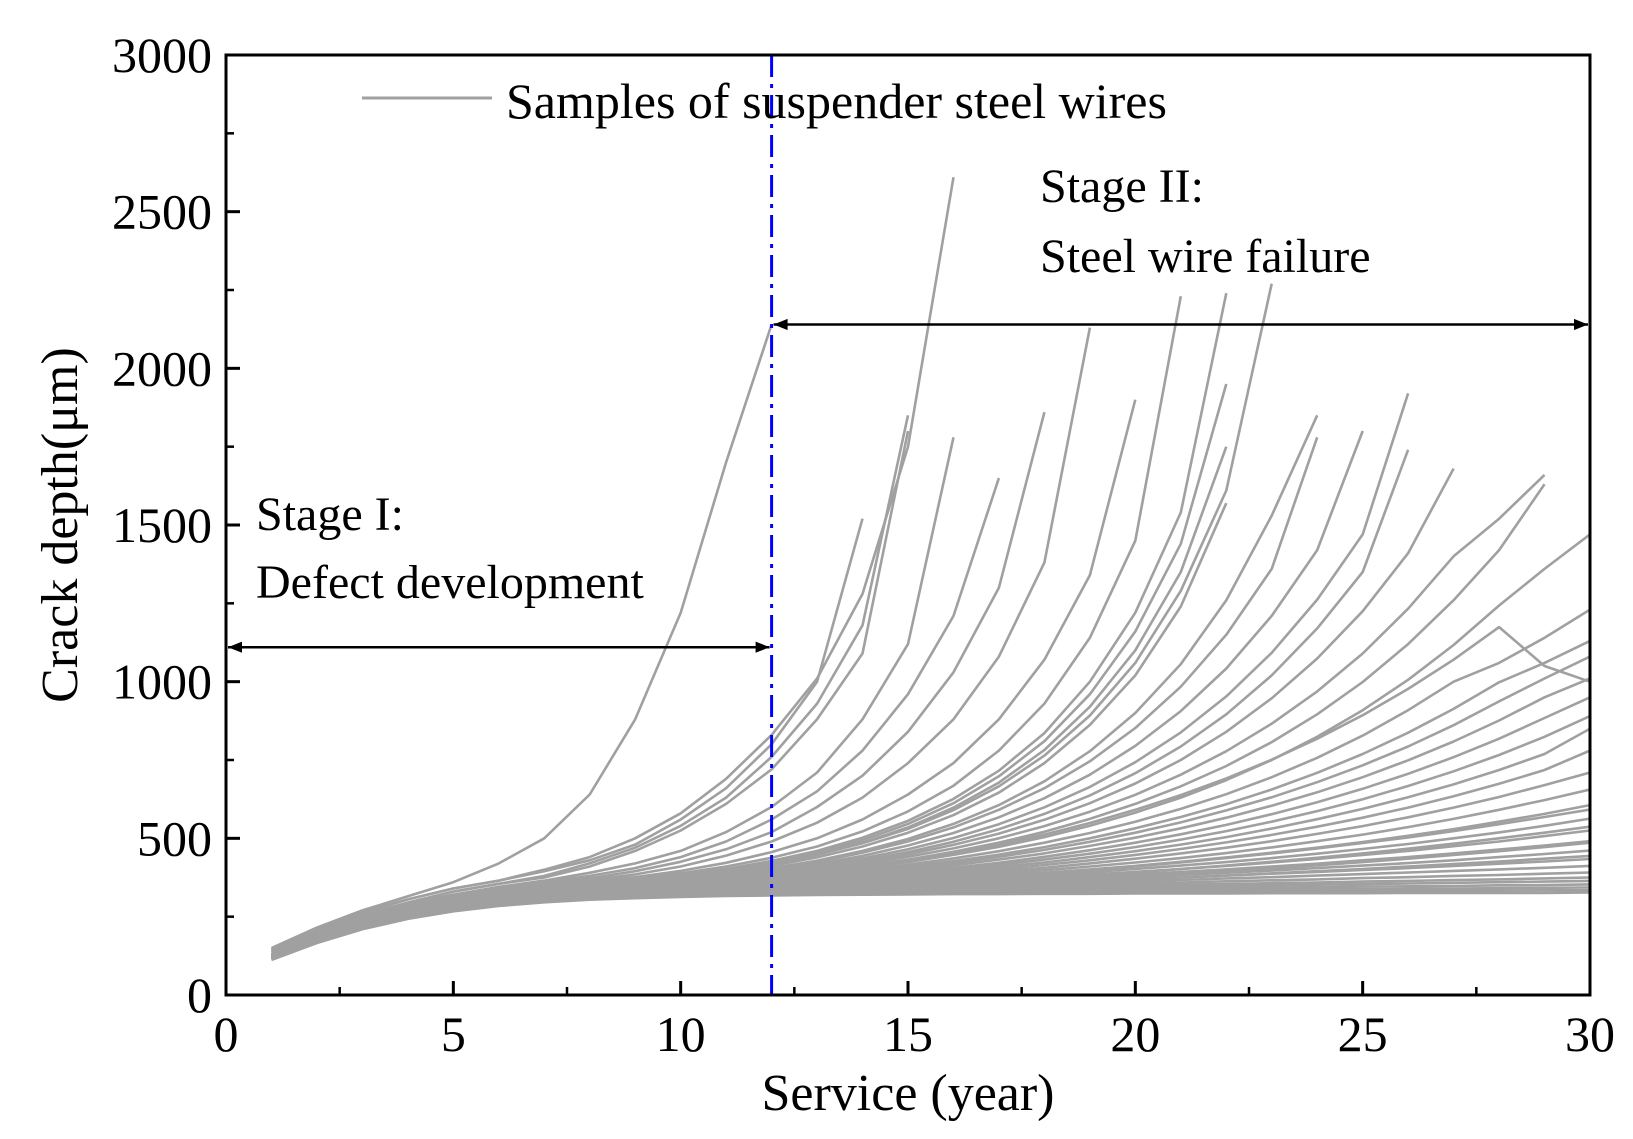 This screenshot has height=1139, width=1633. I want to click on legend: Samples of suspender steel wires, so click(764, 101).